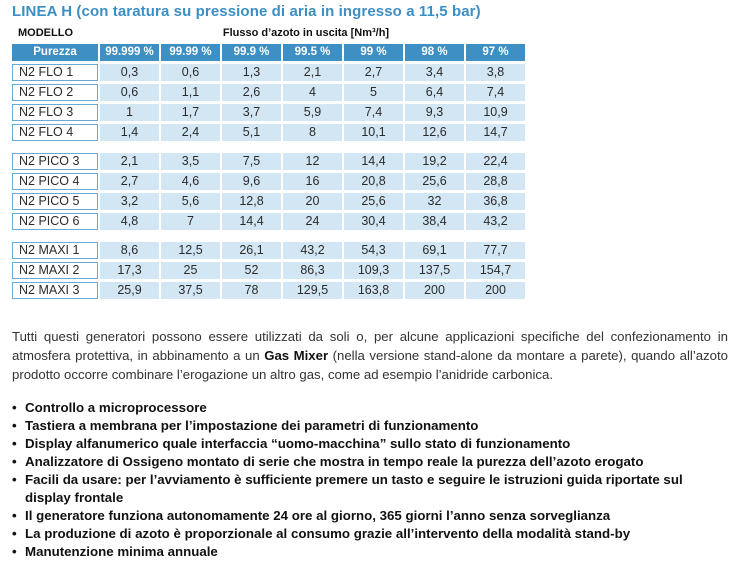 The height and width of the screenshot is (562, 738). Describe the element at coordinates (55, 52) in the screenshot. I see `purity-label-cell: Purezza` at that location.